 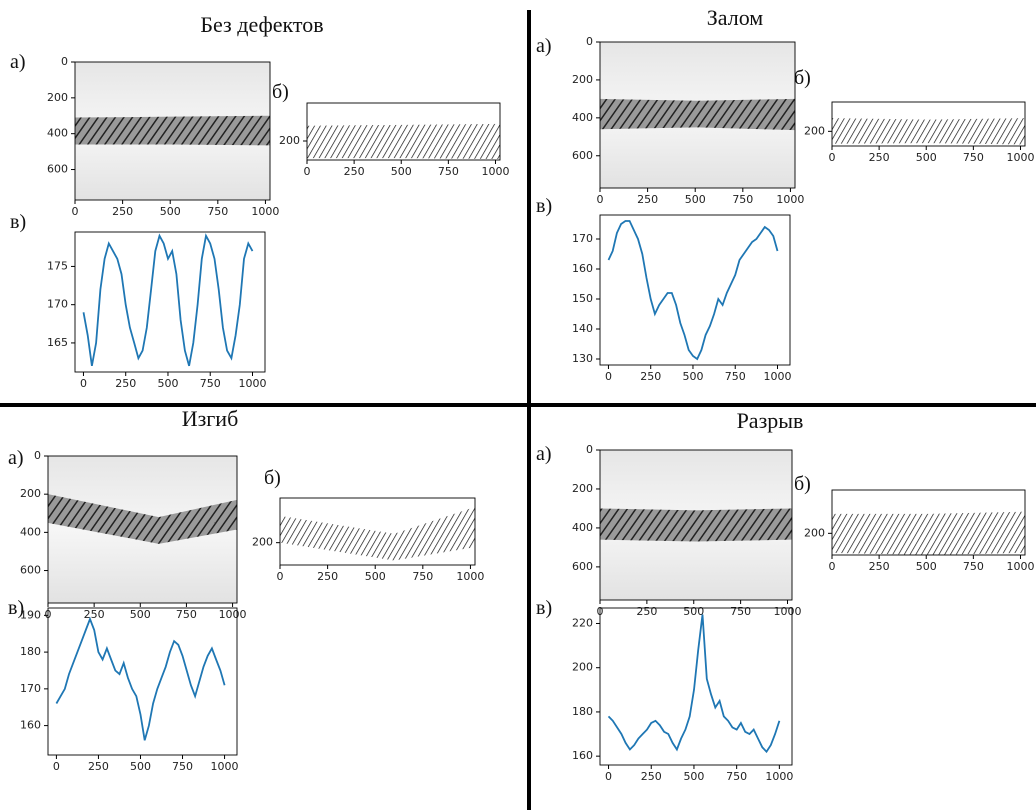 I want to click on y-tick-label: 130, so click(x=582, y=358).